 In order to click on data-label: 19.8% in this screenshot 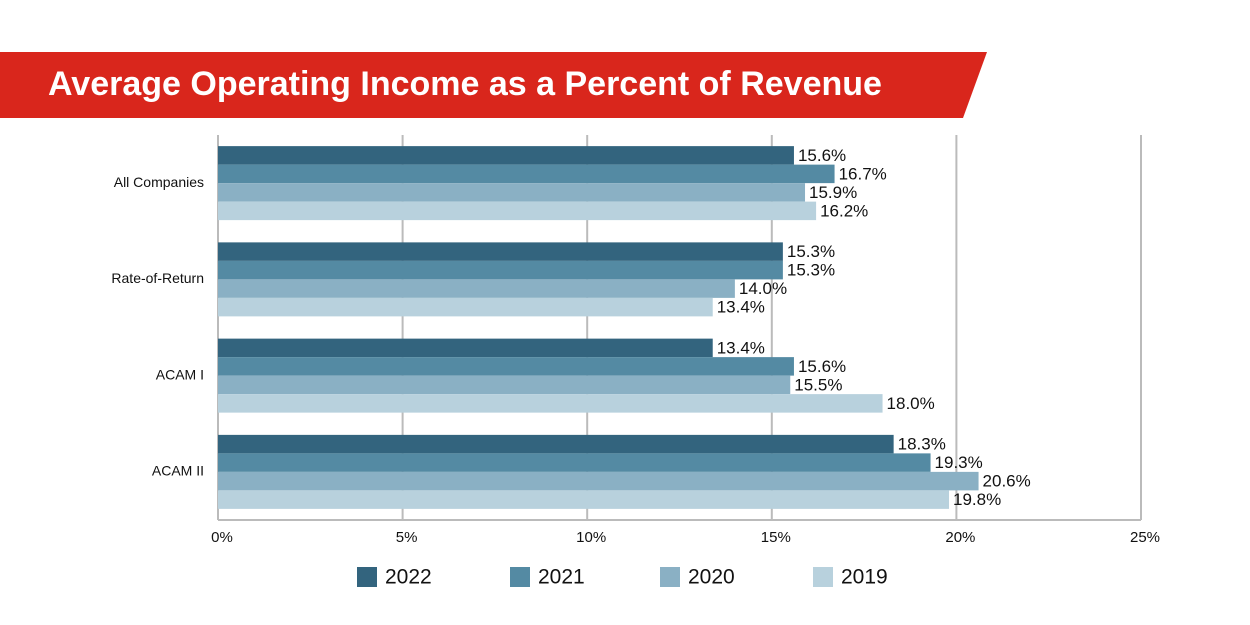, I will do `click(977, 499)`.